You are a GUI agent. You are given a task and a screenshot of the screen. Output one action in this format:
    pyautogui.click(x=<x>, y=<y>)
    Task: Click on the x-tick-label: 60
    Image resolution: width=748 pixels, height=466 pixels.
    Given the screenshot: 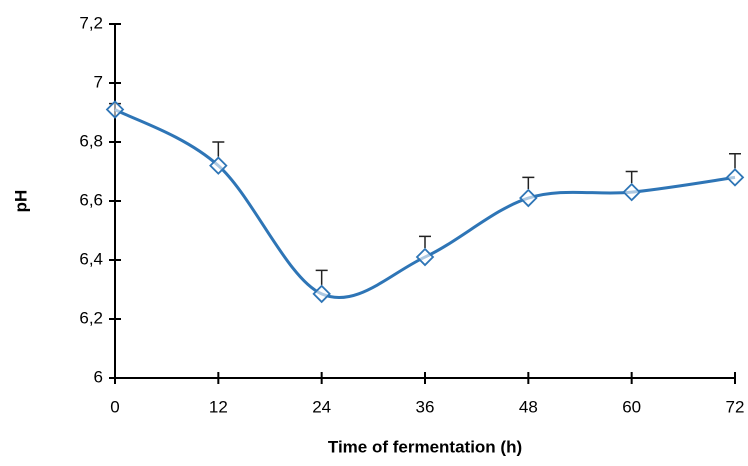 What is the action you would take?
    pyautogui.click(x=631, y=406)
    